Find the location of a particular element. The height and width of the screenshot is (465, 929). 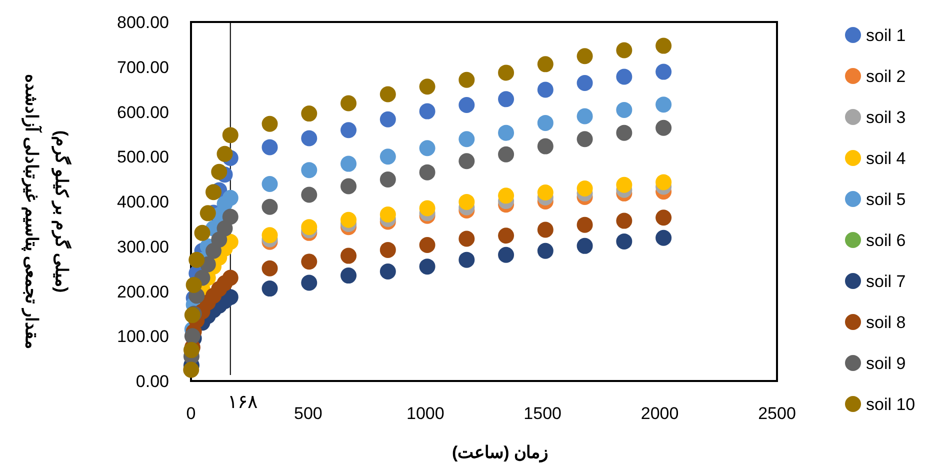

legend-label: soil 6 is located at coordinates (886, 240).